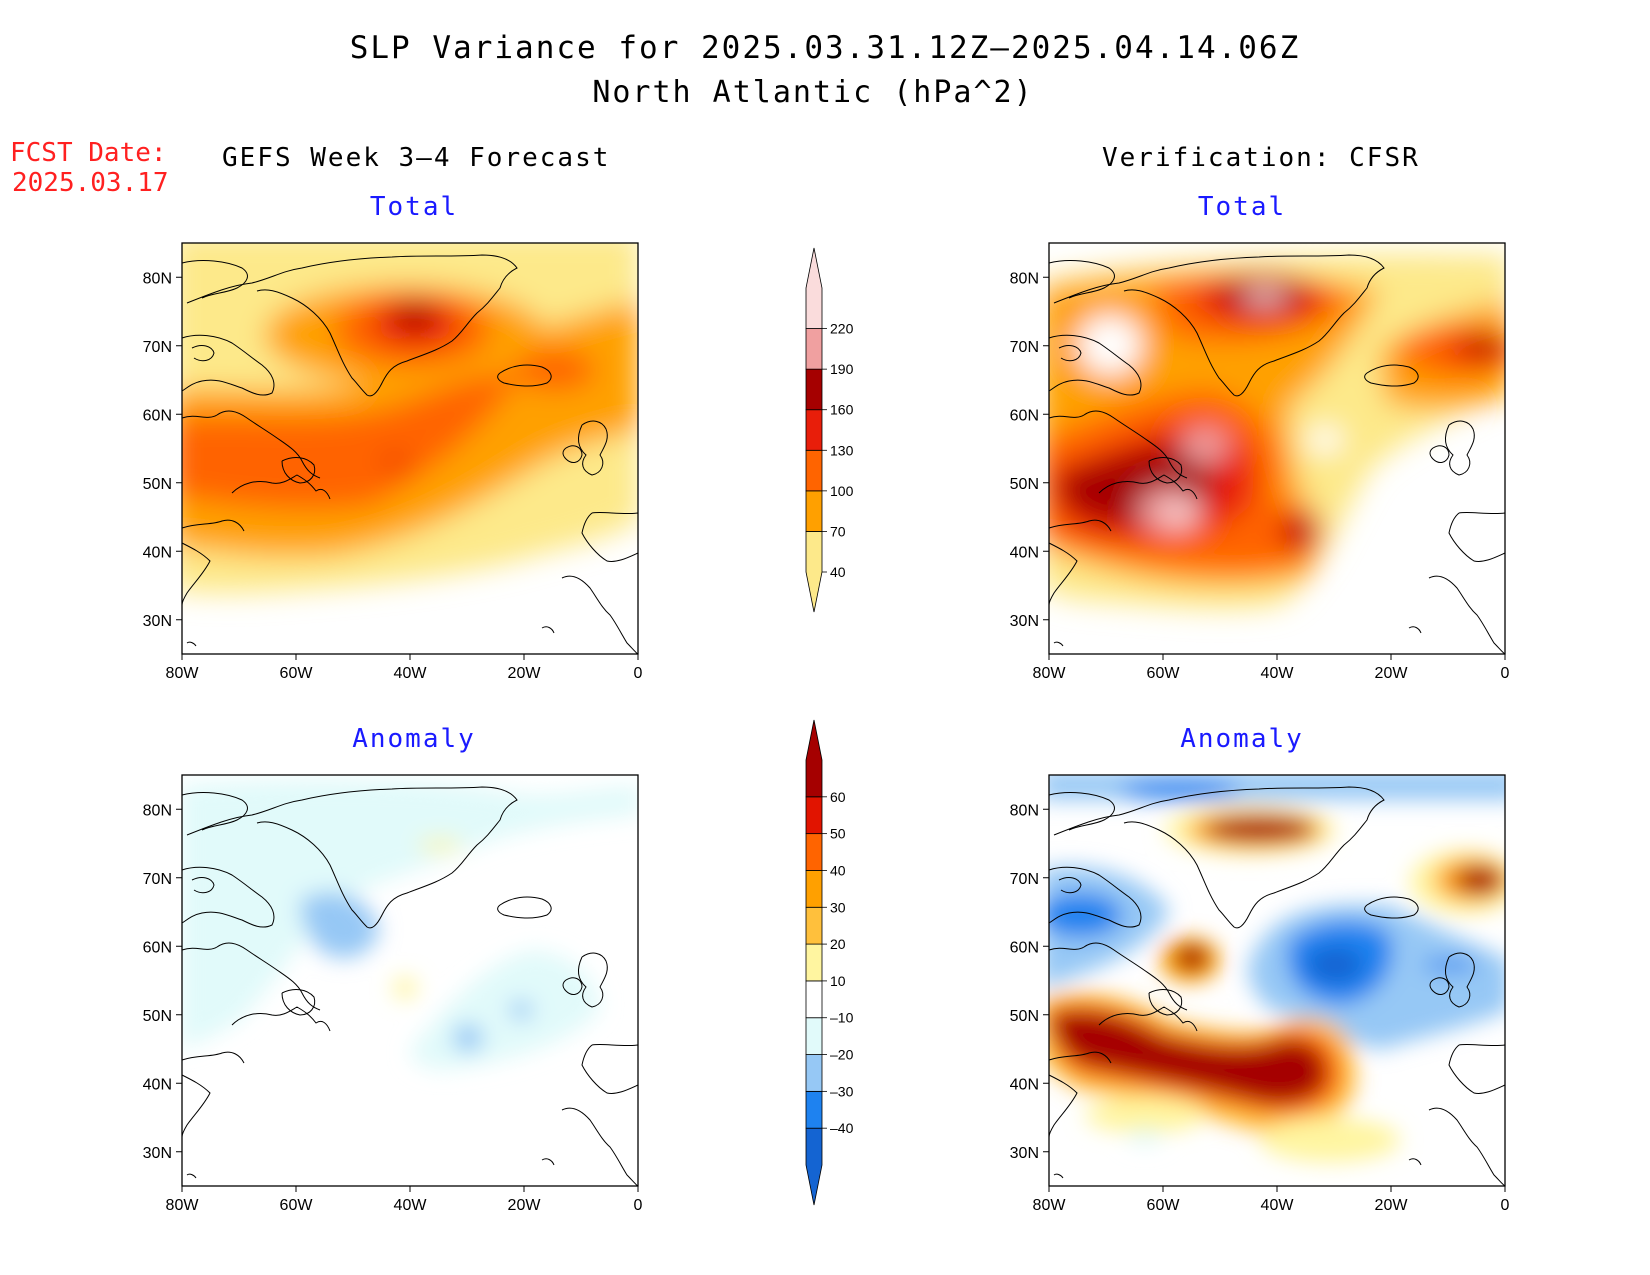  What do you see at coordinates (838, 834) in the screenshot?
I see `colorbar-label: 50` at bounding box center [838, 834].